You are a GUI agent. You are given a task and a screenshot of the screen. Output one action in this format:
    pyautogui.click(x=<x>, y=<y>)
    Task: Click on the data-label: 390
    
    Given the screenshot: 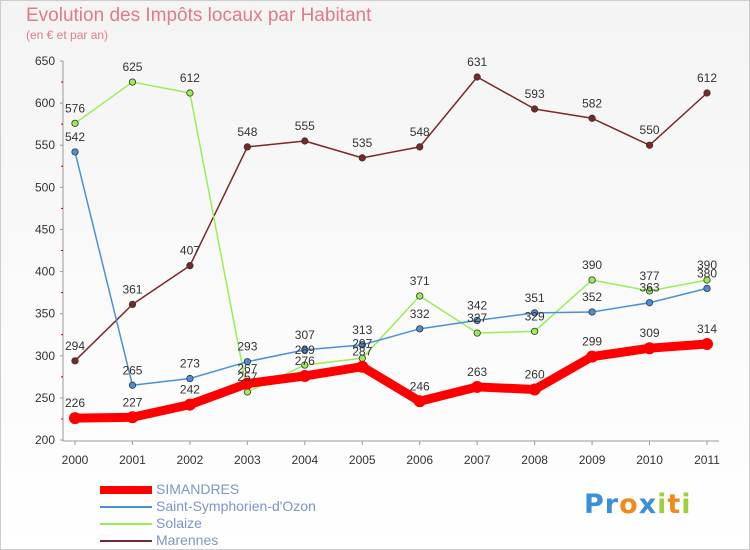 What is the action you would take?
    pyautogui.click(x=592, y=265)
    